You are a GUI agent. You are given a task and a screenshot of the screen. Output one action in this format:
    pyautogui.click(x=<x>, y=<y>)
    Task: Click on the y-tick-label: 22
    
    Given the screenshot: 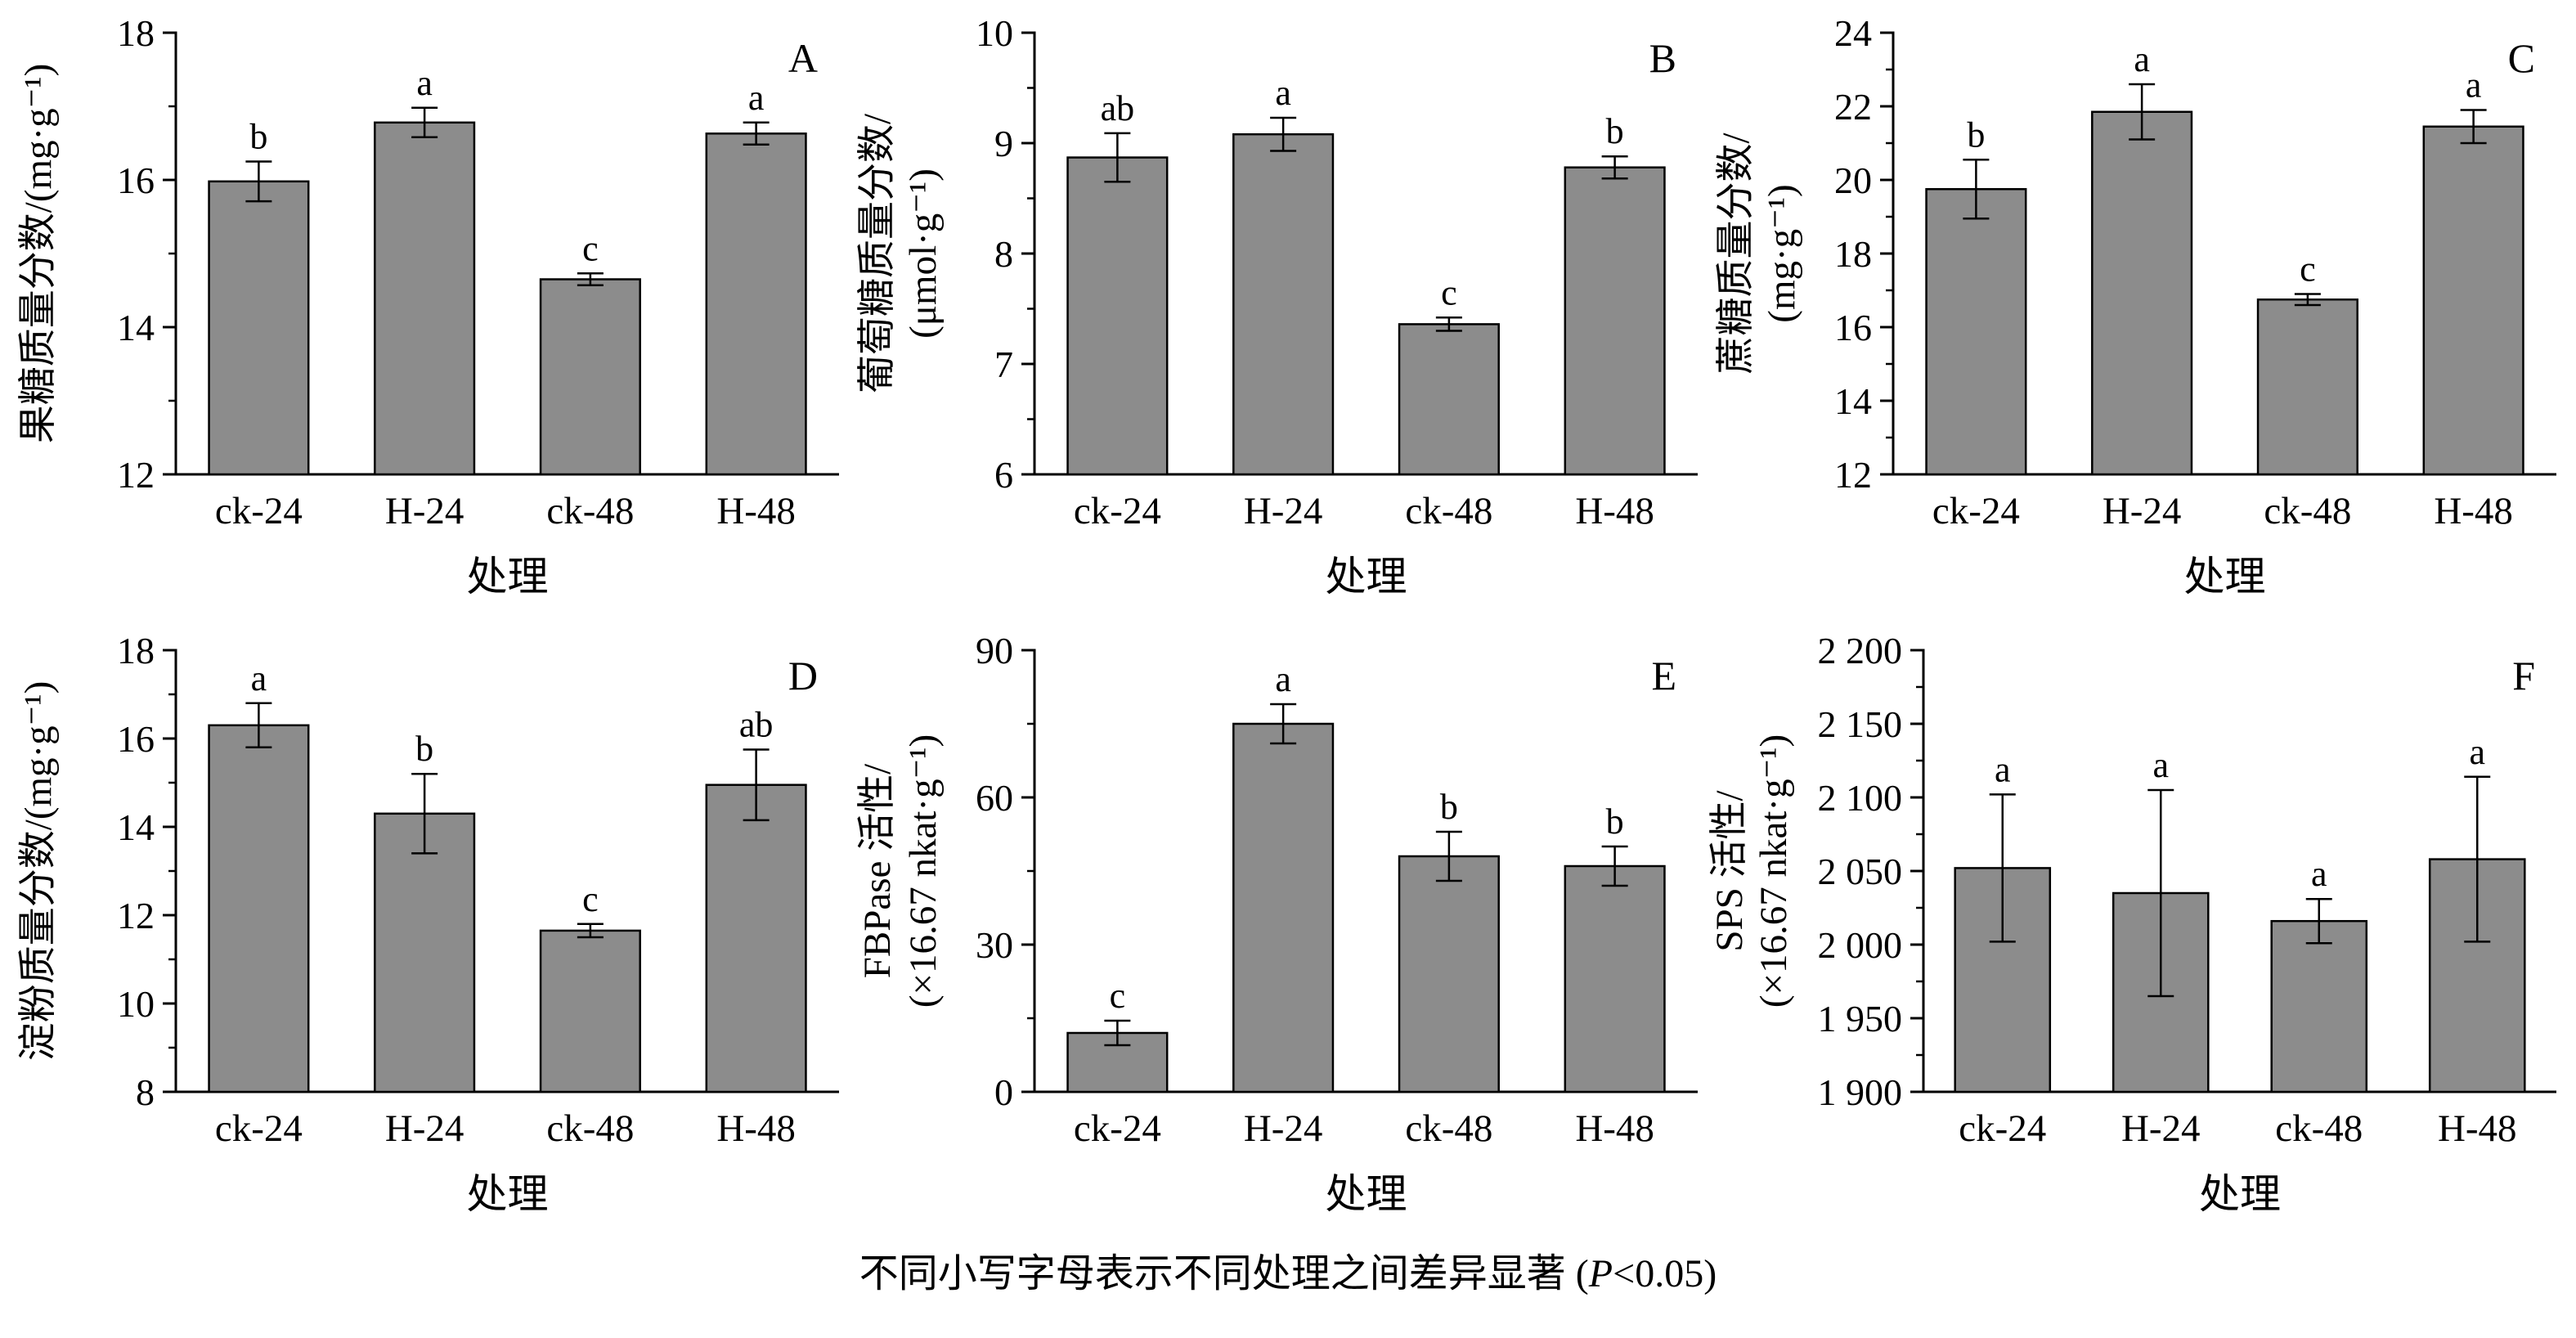 What is the action you would take?
    pyautogui.click(x=1853, y=107)
    